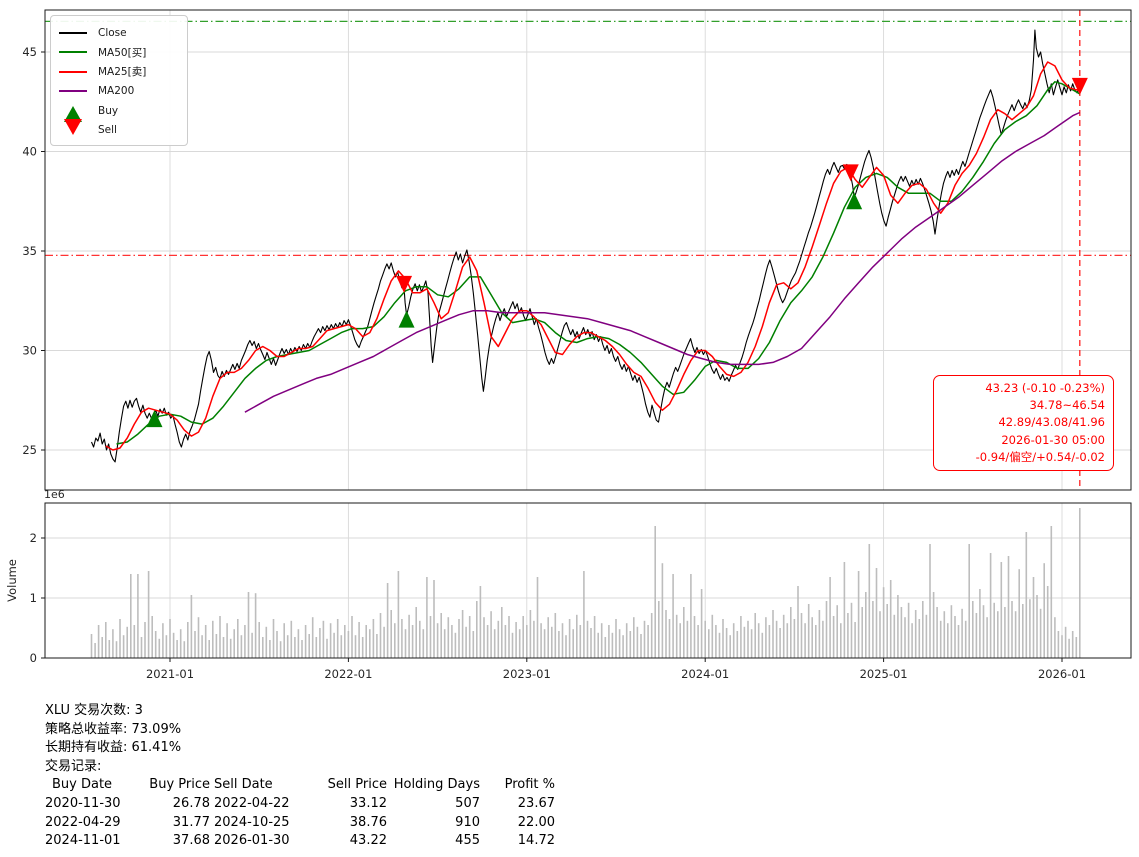  I want to click on sell-triangle-icon, so click(73, 127).